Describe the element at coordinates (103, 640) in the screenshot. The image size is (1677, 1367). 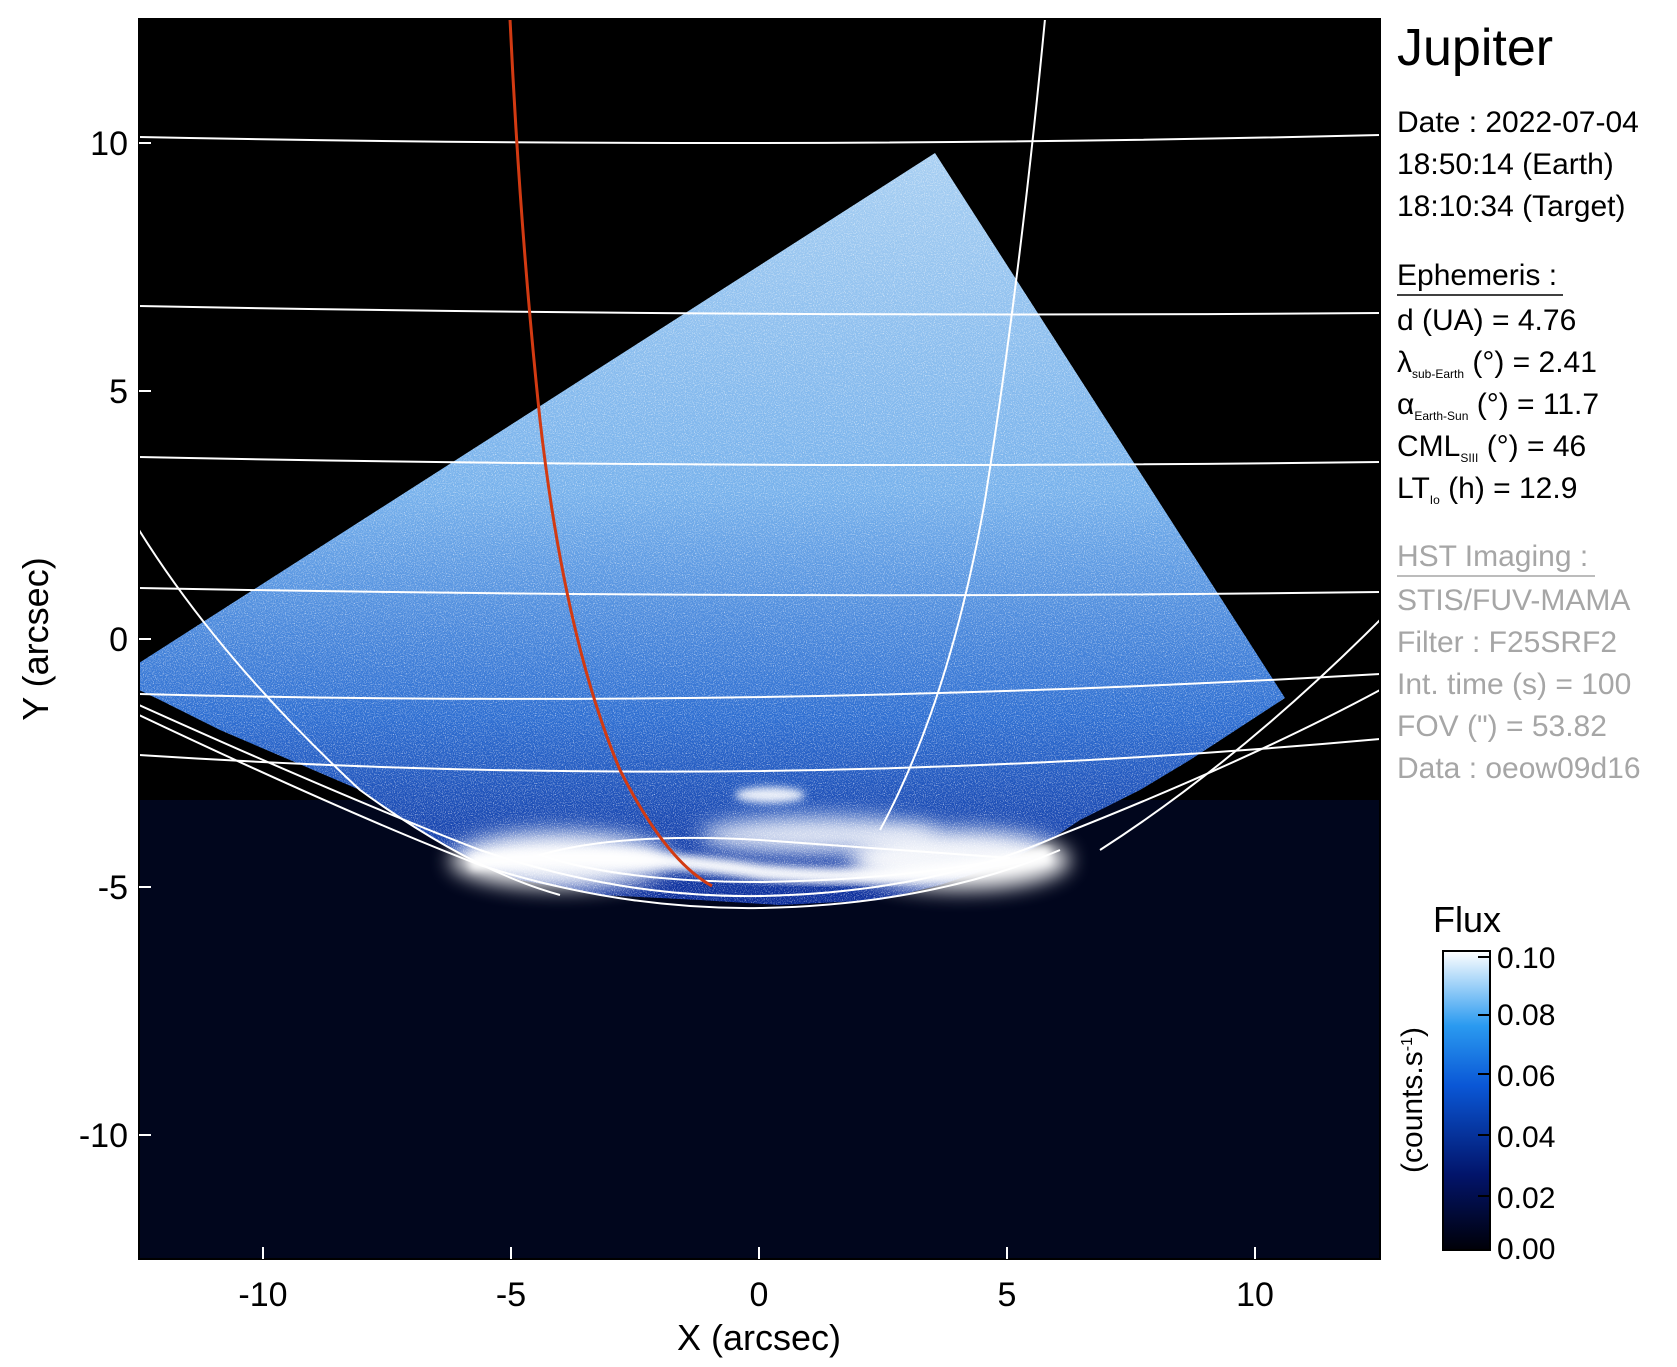
I see `y-tick-labels: 10 5 0 -5 -10` at that location.